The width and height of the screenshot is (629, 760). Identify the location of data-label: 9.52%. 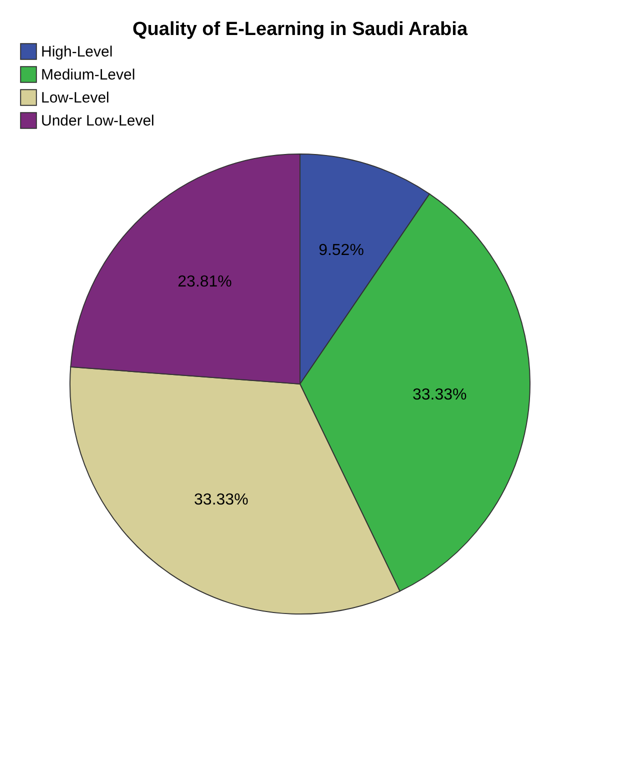
(341, 251).